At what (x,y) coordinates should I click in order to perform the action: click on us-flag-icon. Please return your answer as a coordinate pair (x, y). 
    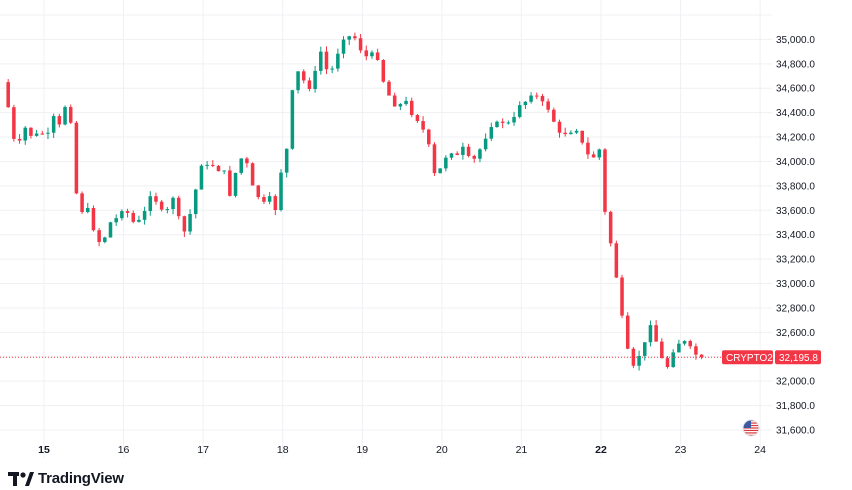
    Looking at the image, I should click on (751, 428).